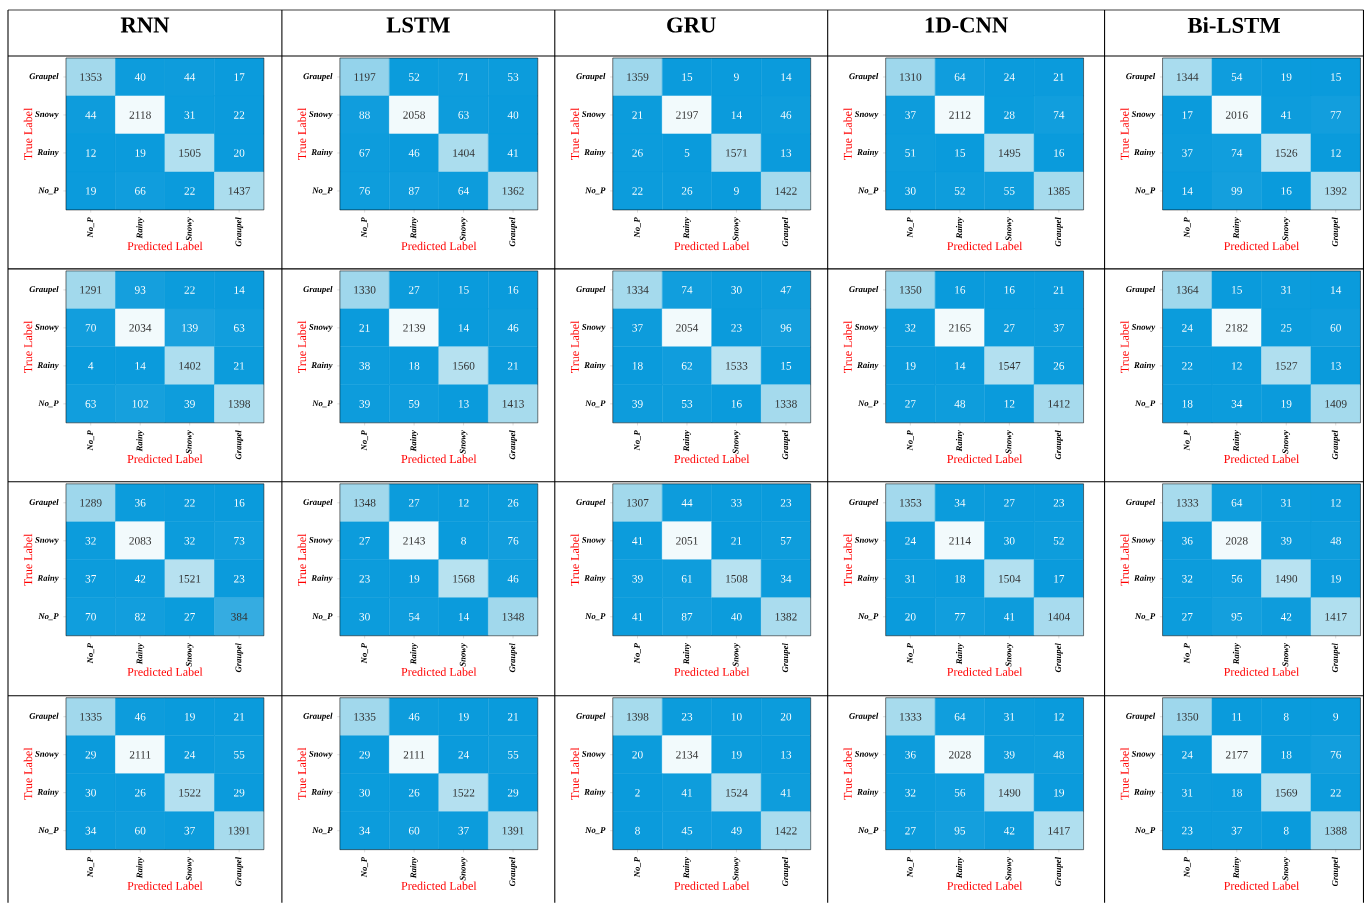  Describe the element at coordinates (686, 578) in the screenshot. I see `data-label: 61` at that location.